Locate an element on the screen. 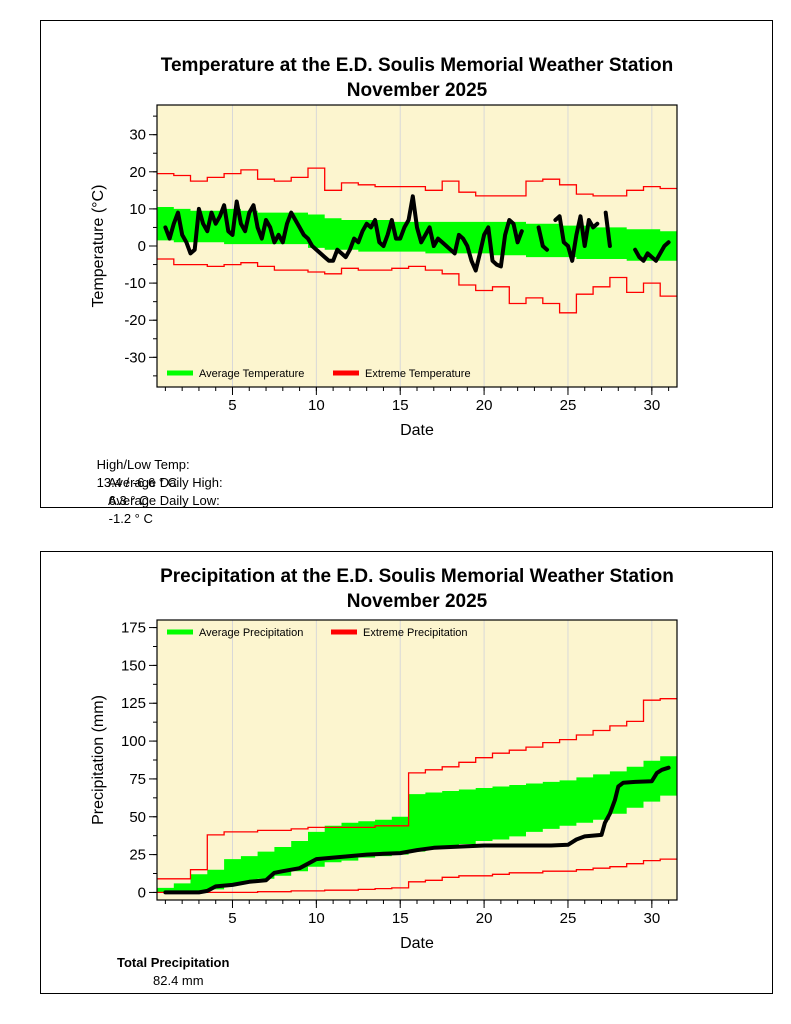  average-high-row: Average Daily High: 6.3 ° C is located at coordinates (149, 482).